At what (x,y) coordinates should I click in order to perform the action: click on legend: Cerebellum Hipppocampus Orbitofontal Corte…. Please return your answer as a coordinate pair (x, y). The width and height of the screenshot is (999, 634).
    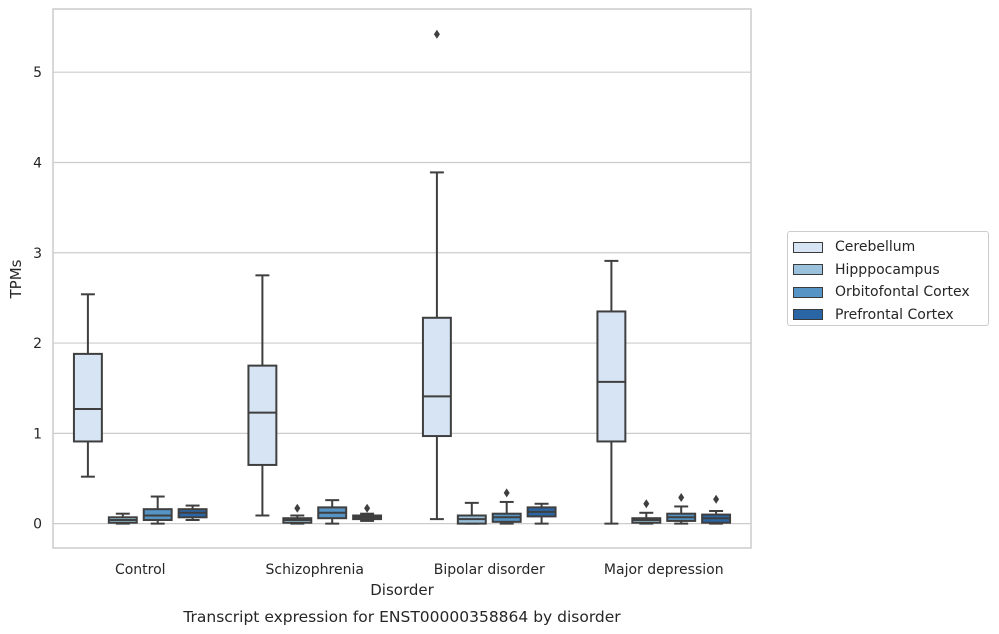
    Looking at the image, I should click on (888, 278).